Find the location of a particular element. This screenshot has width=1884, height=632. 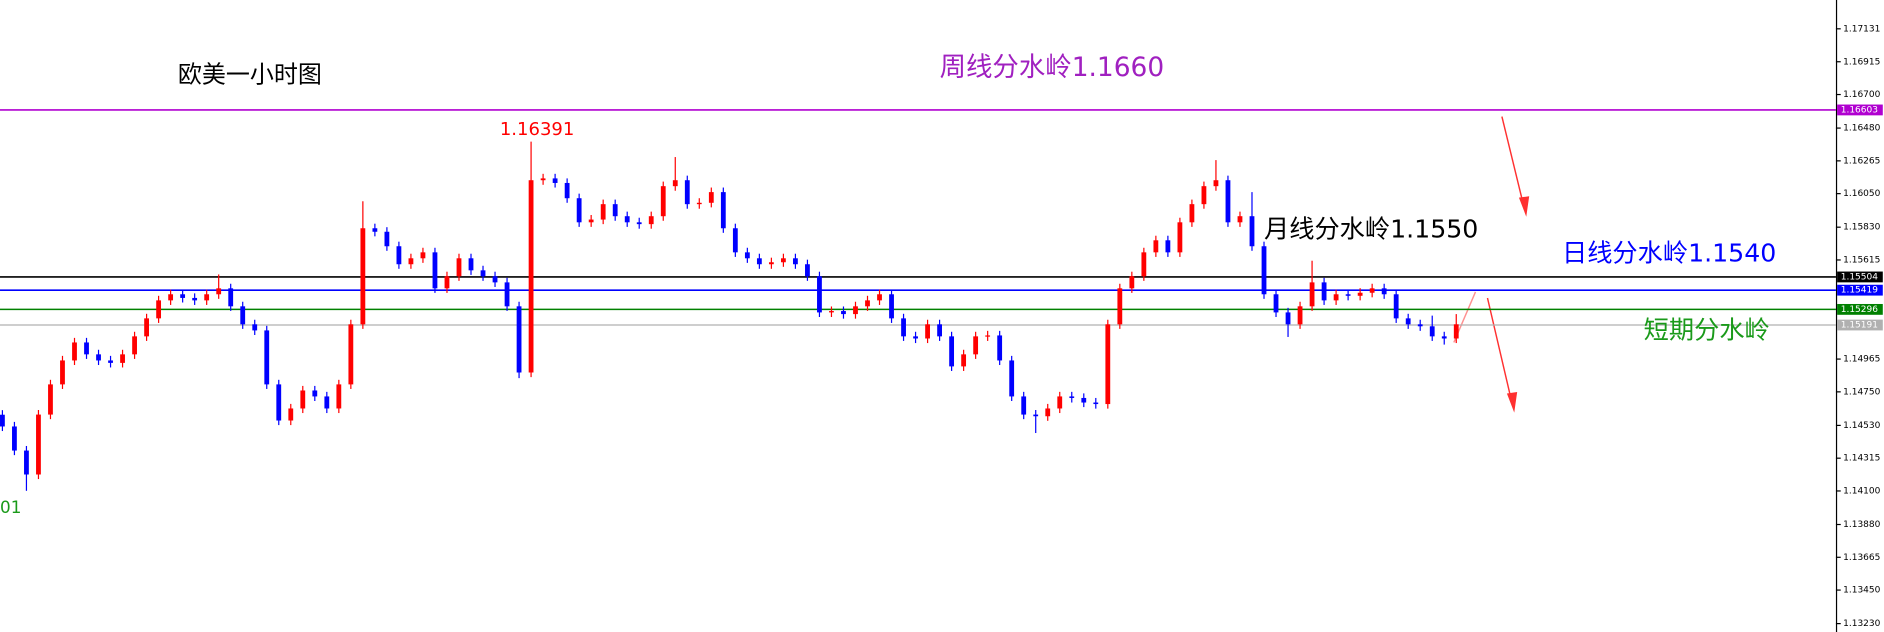

annotation: 短期分水岭 is located at coordinates (1707, 330).